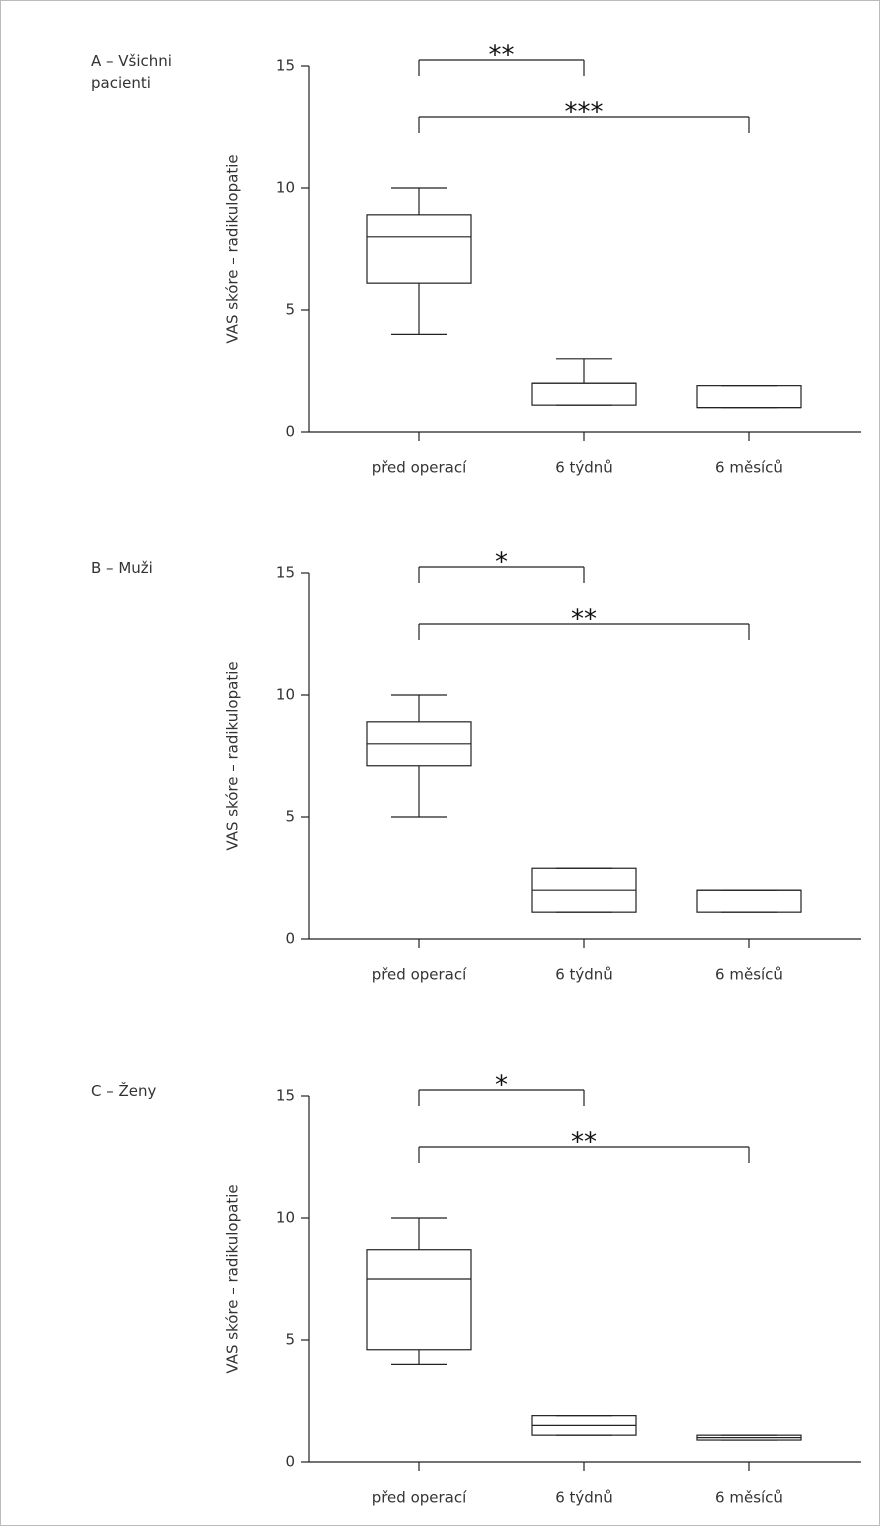  Describe the element at coordinates (584, 113) in the screenshot. I see `significance-label: ***` at that location.